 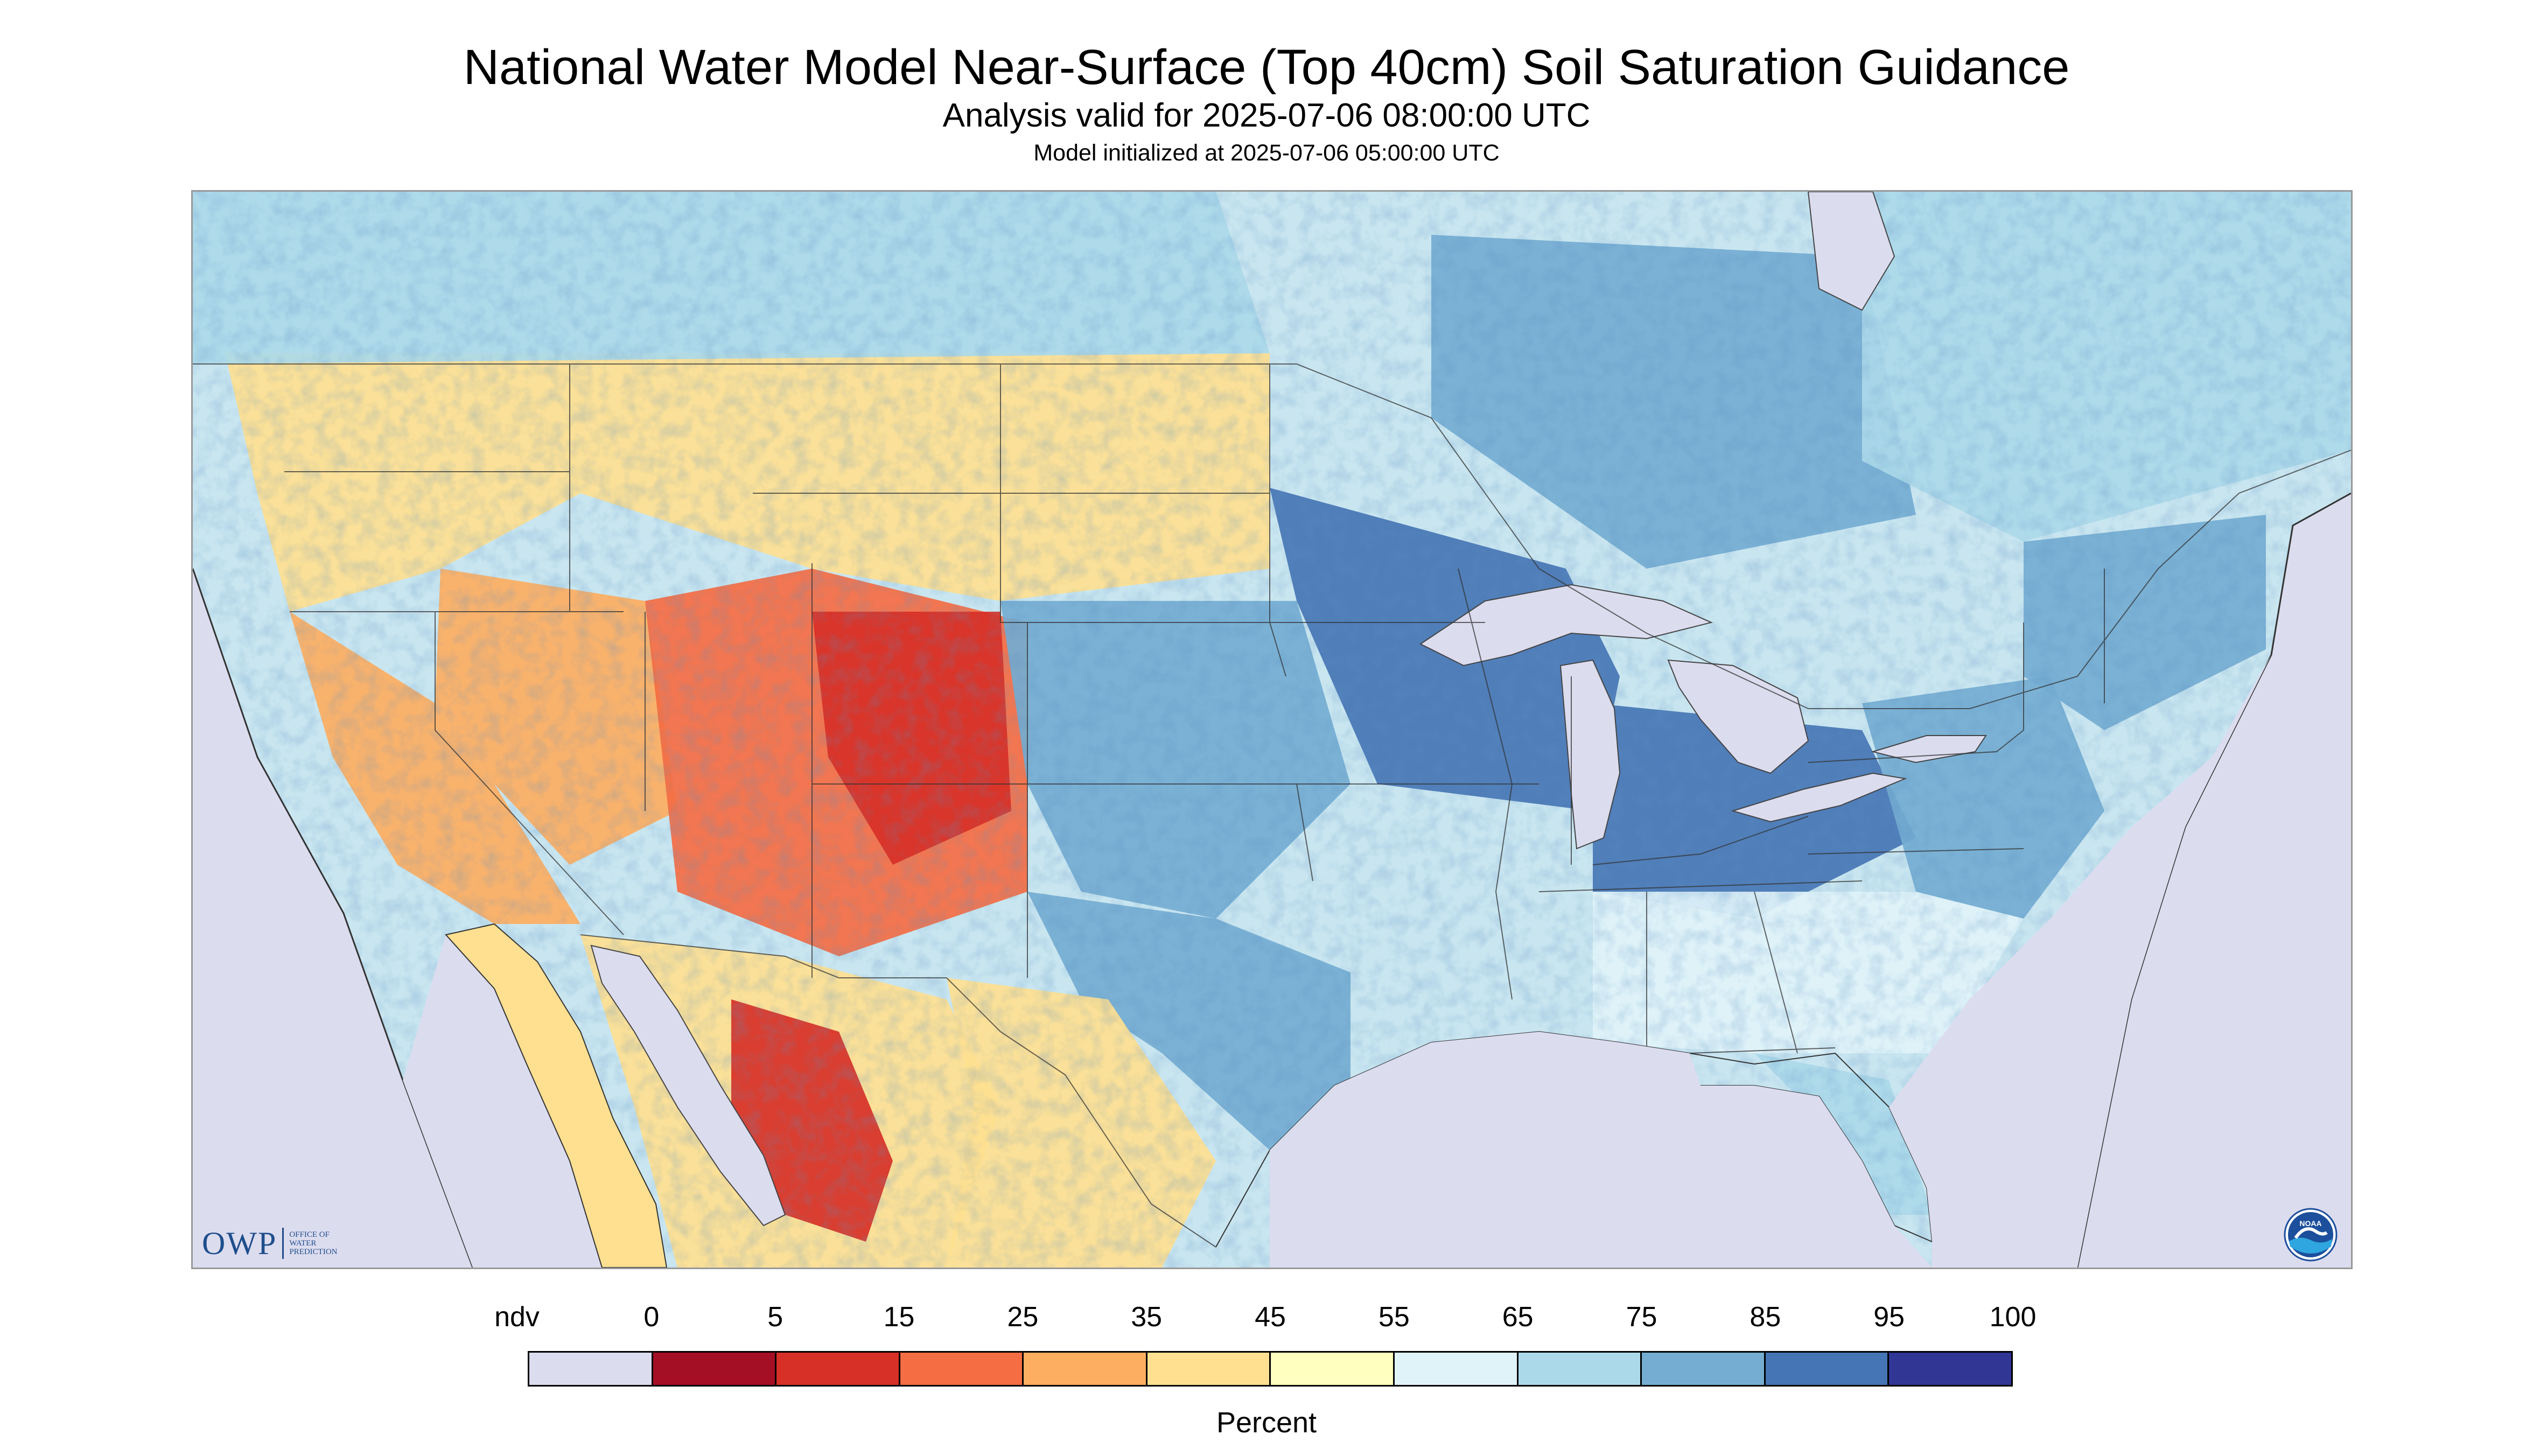 What do you see at coordinates (1889, 1317) in the screenshot?
I see `legend-tick-label: 95` at bounding box center [1889, 1317].